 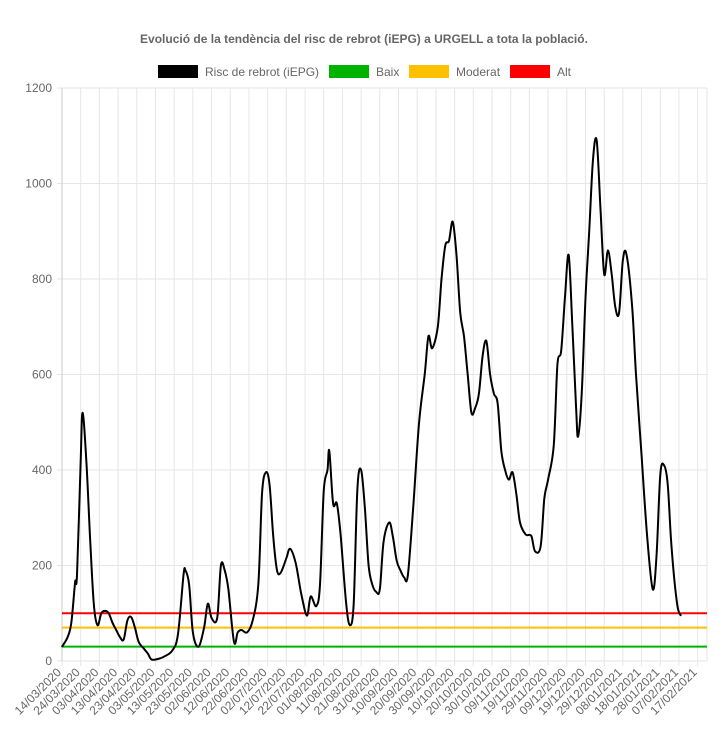 I want to click on legend-label-alt: Alt, so click(x=564, y=72).